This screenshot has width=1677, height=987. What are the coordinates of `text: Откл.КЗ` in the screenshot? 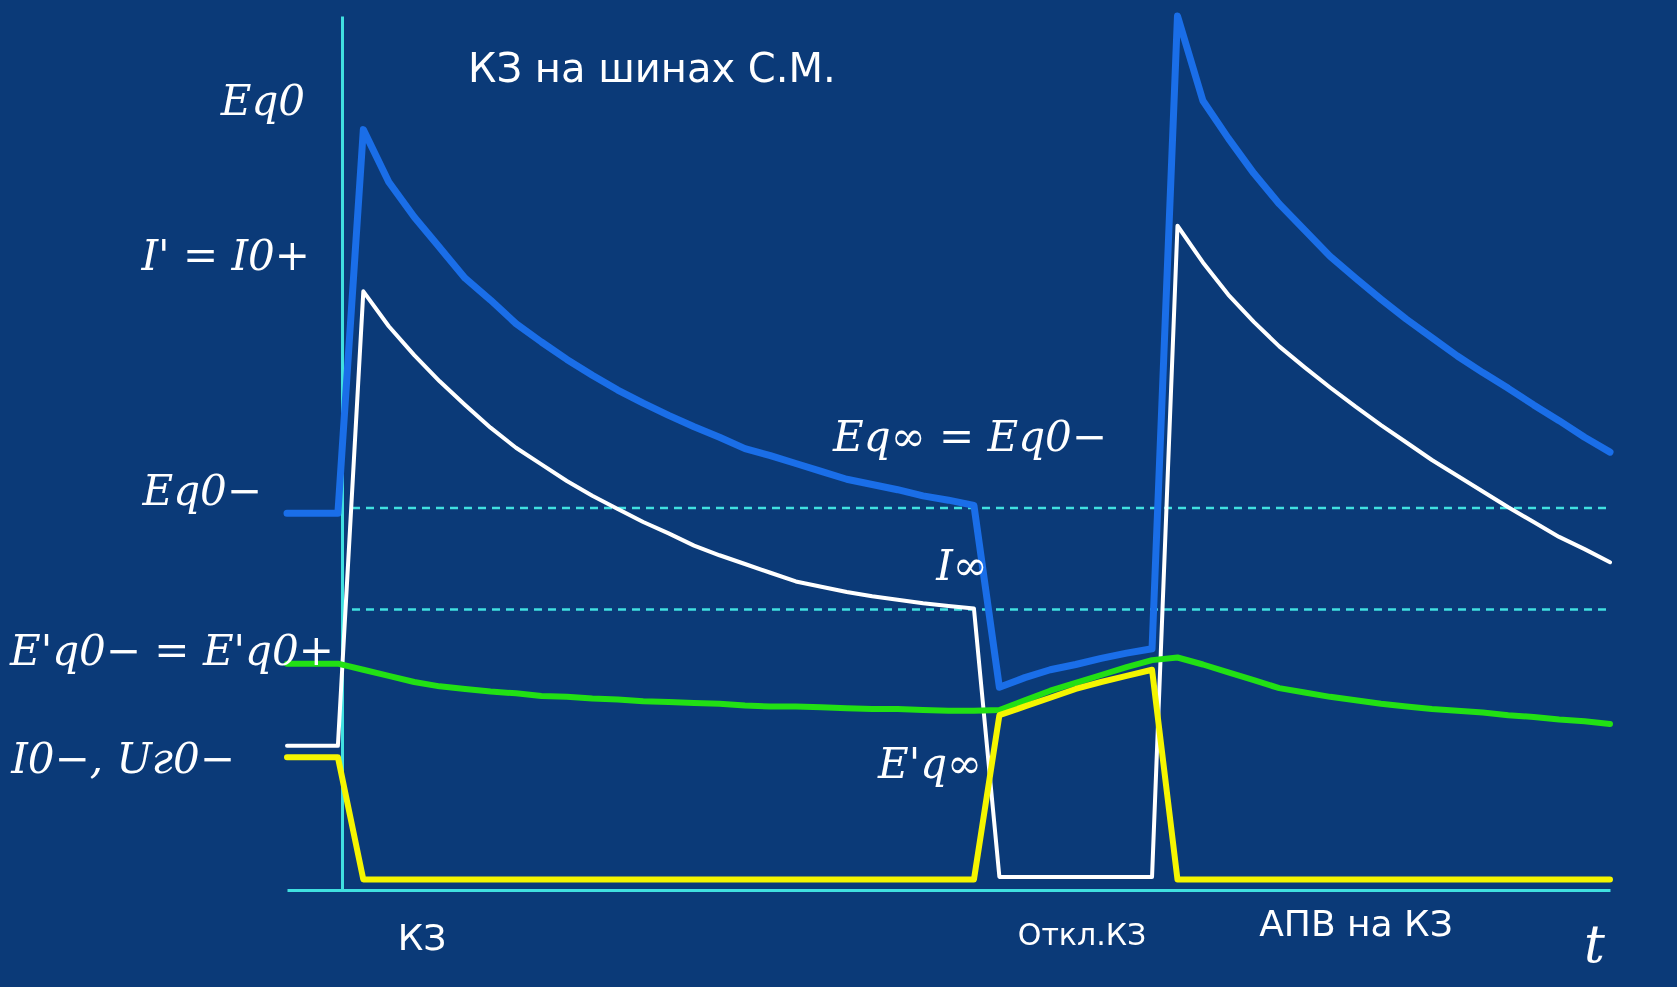 It's located at (1082, 934).